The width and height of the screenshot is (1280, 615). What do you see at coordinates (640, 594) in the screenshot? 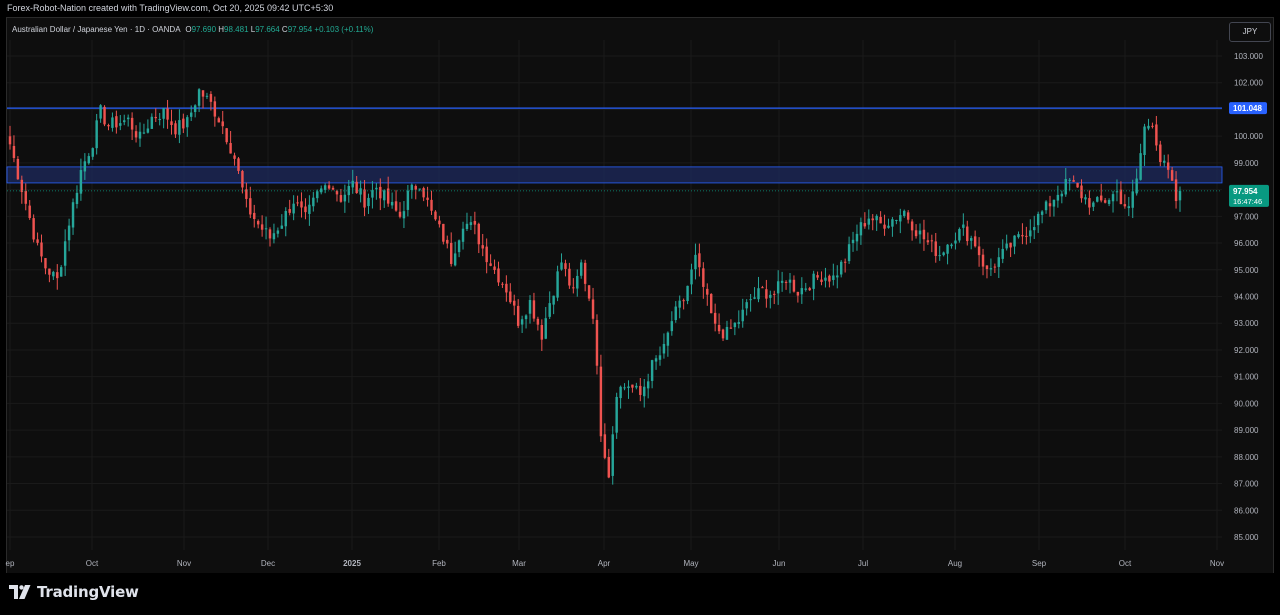
I see `footer-bar` at bounding box center [640, 594].